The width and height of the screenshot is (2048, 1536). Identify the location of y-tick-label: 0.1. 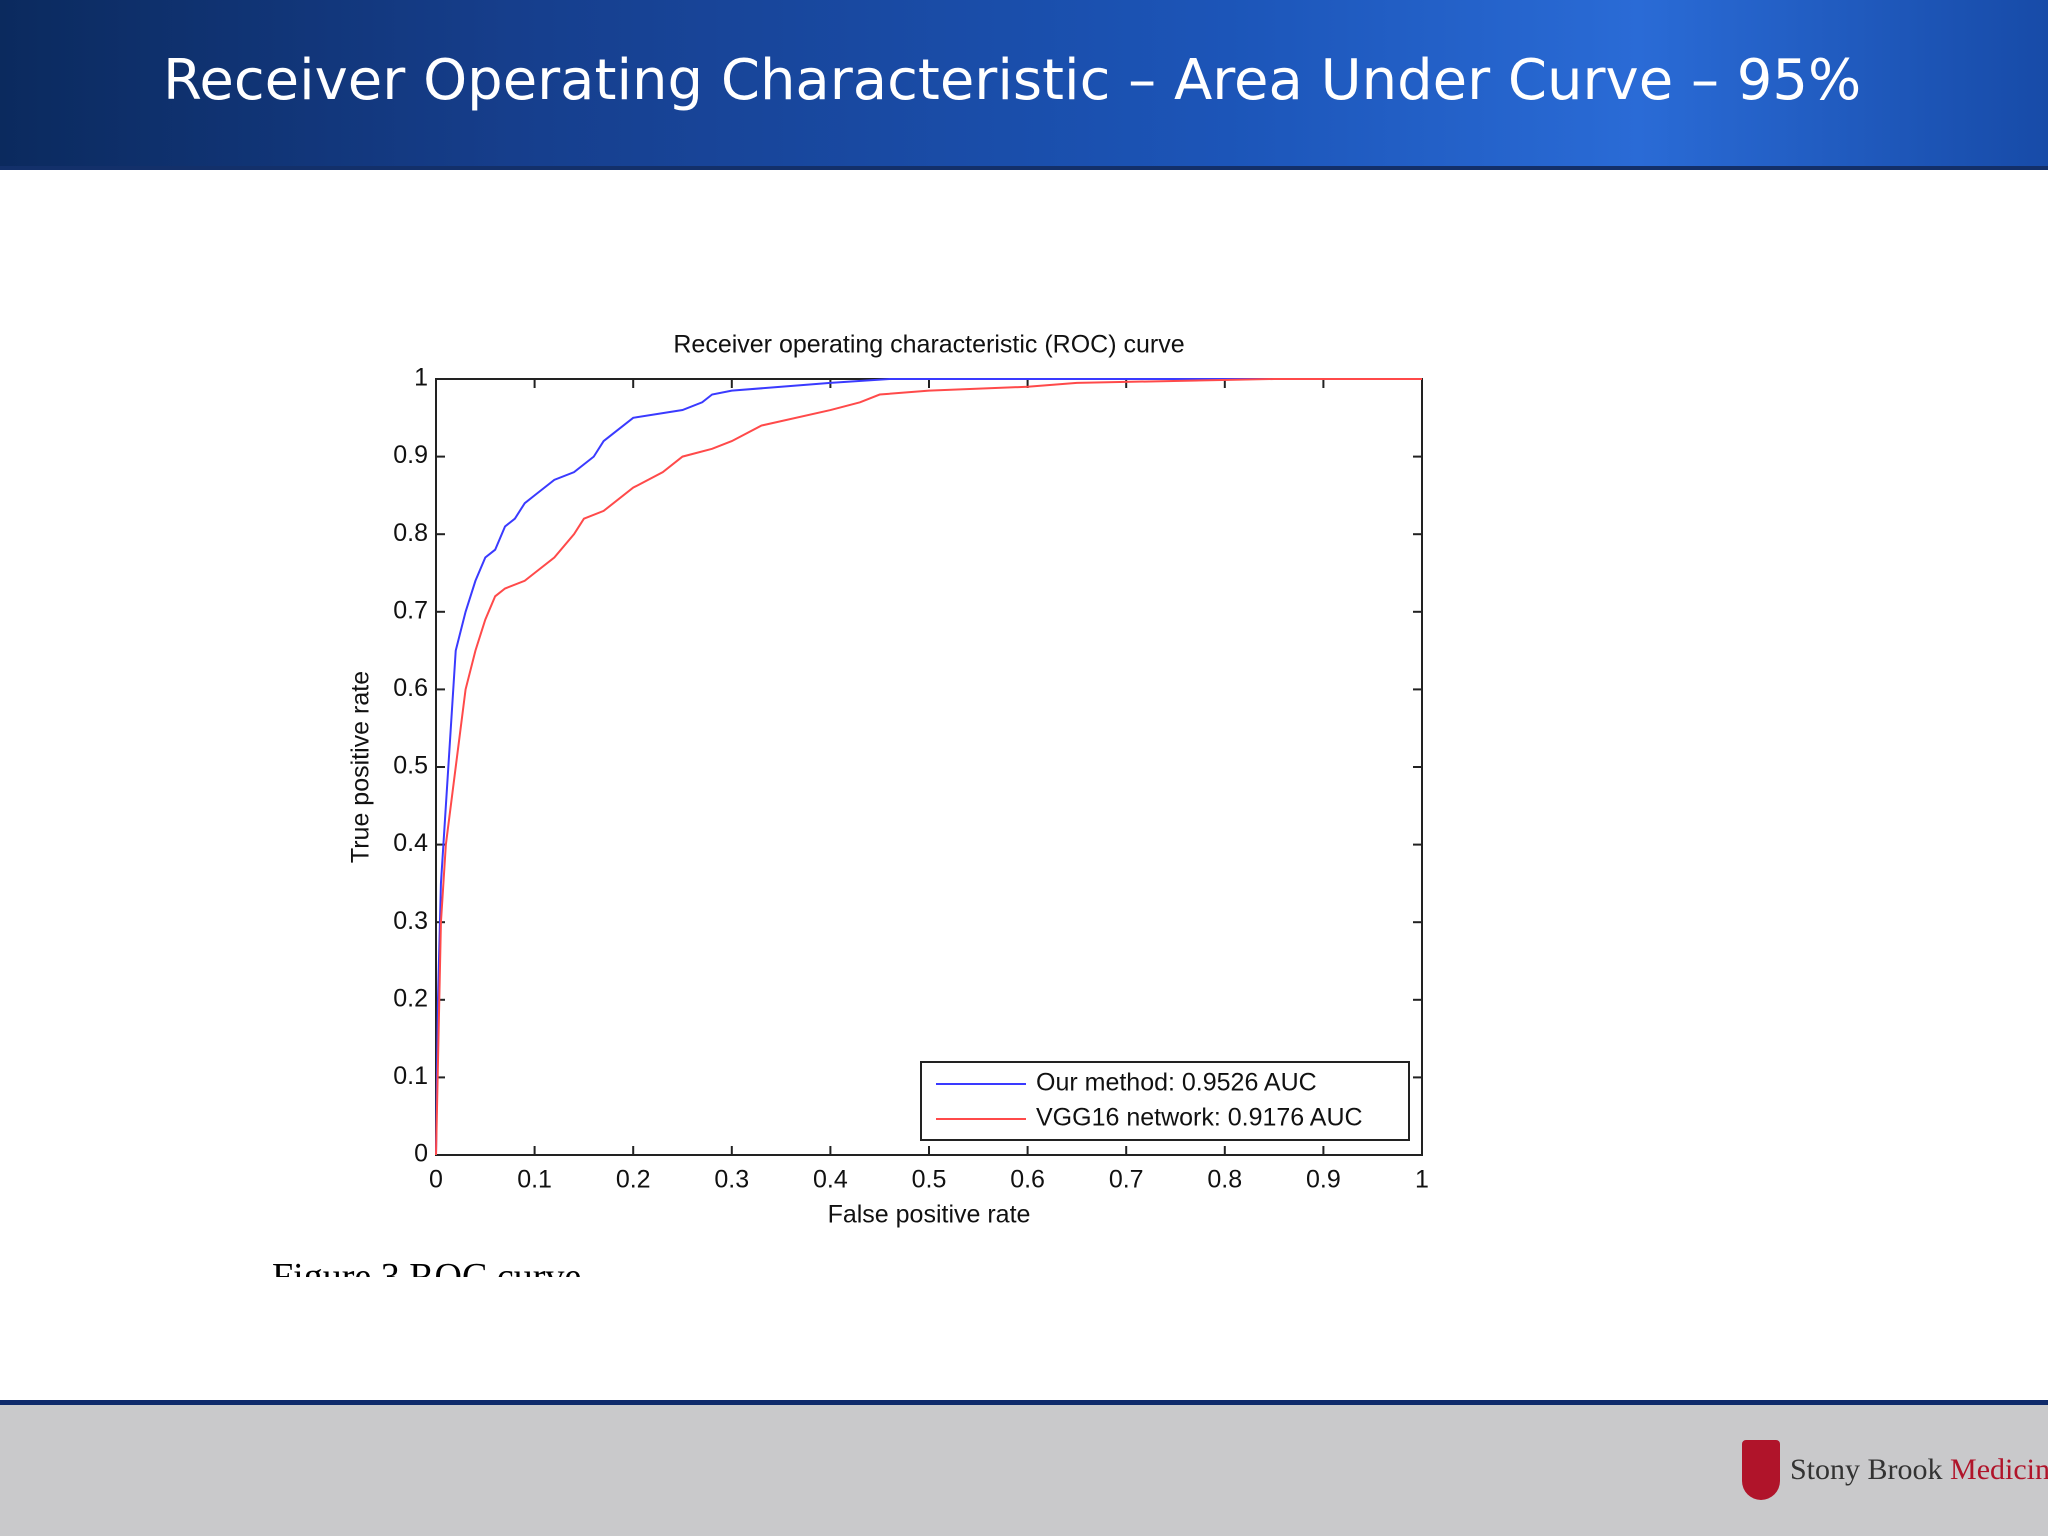
(410, 1076).